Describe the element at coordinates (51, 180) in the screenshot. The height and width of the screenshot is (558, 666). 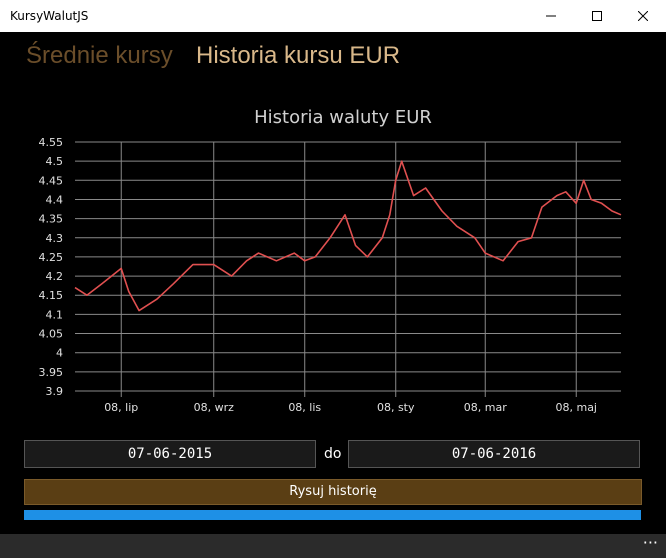
I see `y-tick-label: 4.45` at that location.